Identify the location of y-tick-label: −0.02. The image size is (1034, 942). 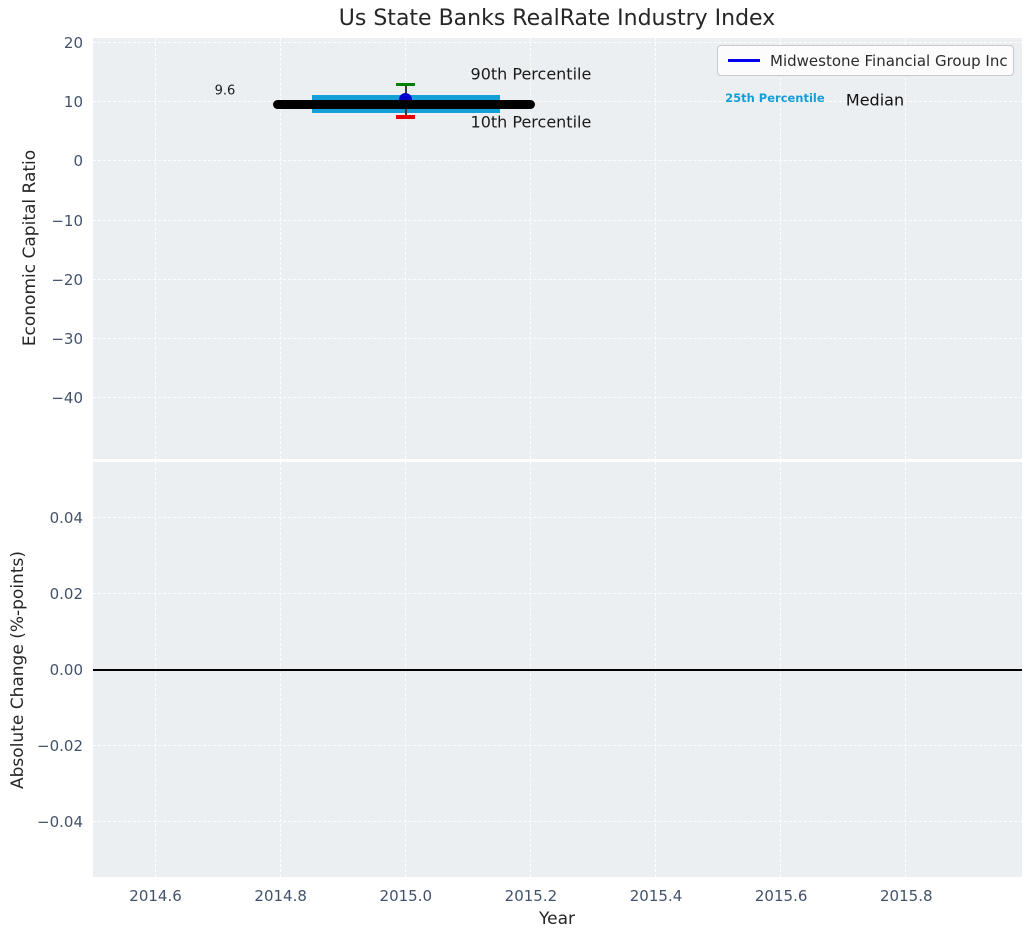
(60, 745).